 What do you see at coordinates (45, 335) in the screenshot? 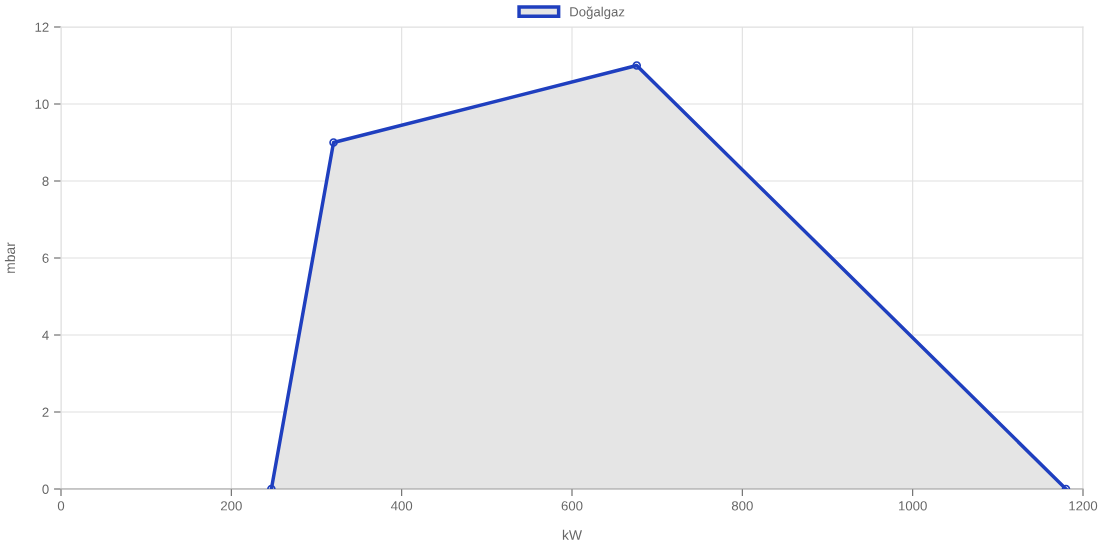
I see `y-tick-label: 4` at bounding box center [45, 335].